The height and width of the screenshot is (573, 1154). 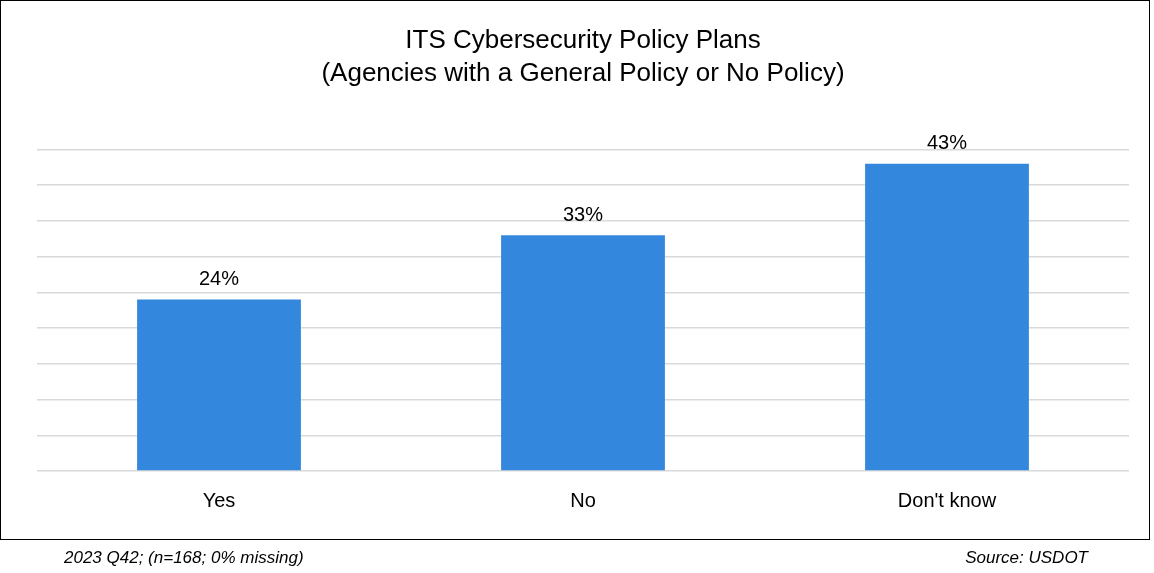 I want to click on x-tick-label: Don't know, so click(x=947, y=499).